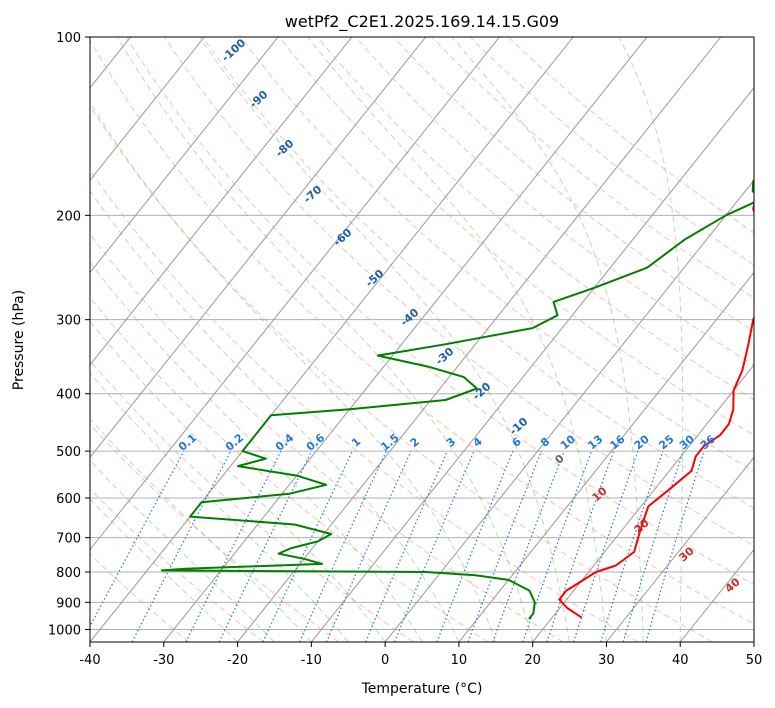 This screenshot has height=708, width=775. I want to click on temperature-profile-line, so click(656, 410).